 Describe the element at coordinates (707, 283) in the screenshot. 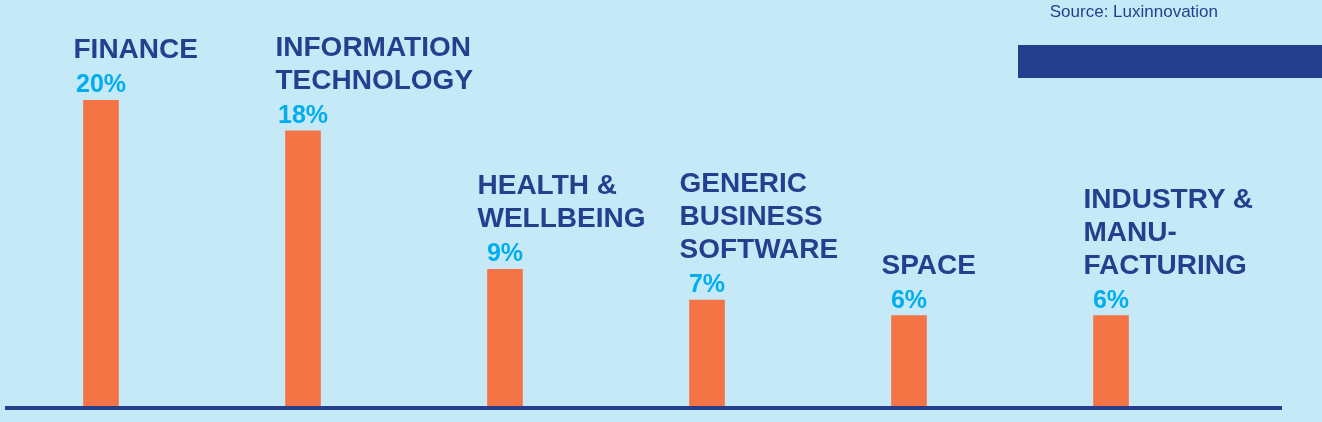

I see `data-label: 7%` at that location.